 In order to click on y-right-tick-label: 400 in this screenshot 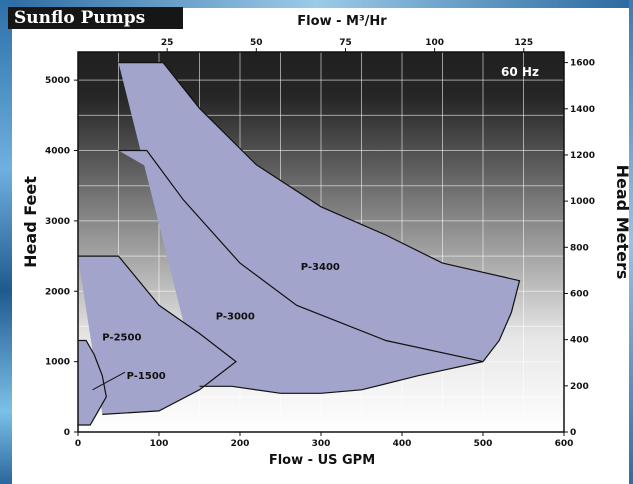, I will do `click(579, 341)`.